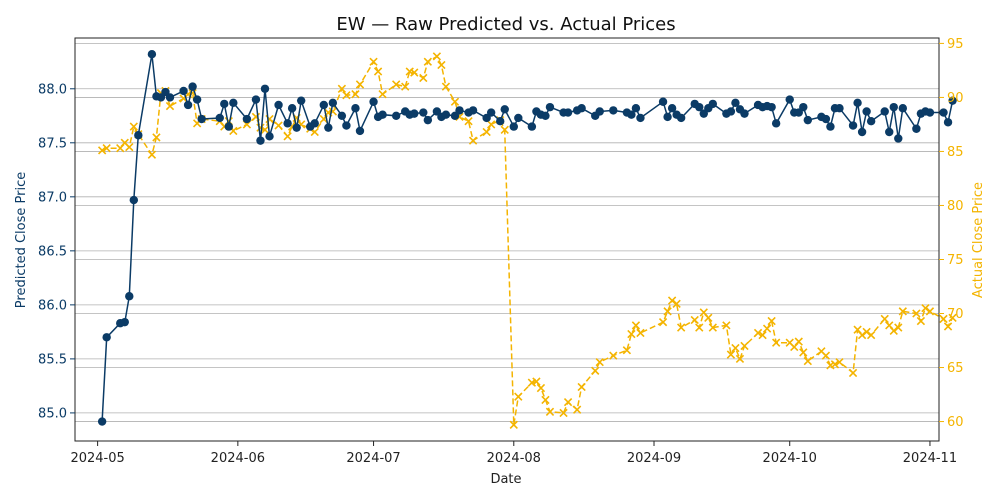 The width and height of the screenshot is (1000, 500). What do you see at coordinates (52, 305) in the screenshot?
I see `left-y-tick-label: 86.0` at bounding box center [52, 305].